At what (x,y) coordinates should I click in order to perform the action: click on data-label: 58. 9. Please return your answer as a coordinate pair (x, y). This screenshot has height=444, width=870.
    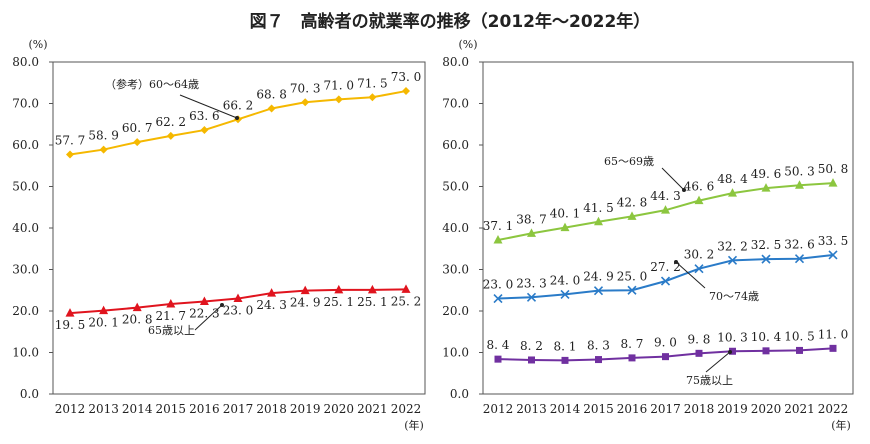
    Looking at the image, I should click on (103, 136).